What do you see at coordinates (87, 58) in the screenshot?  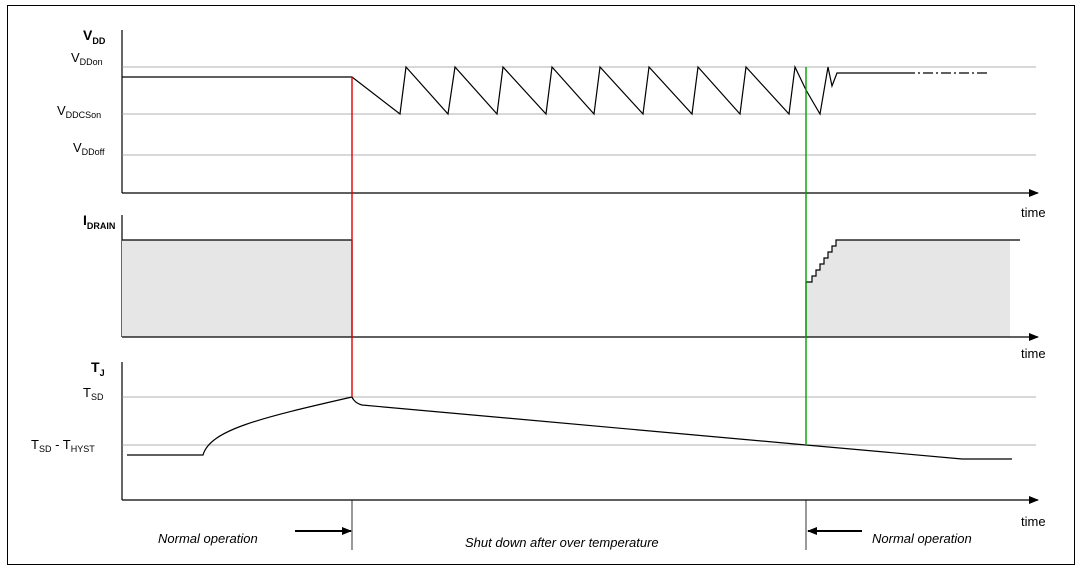 I see `vddon-label: VDDon` at bounding box center [87, 58].